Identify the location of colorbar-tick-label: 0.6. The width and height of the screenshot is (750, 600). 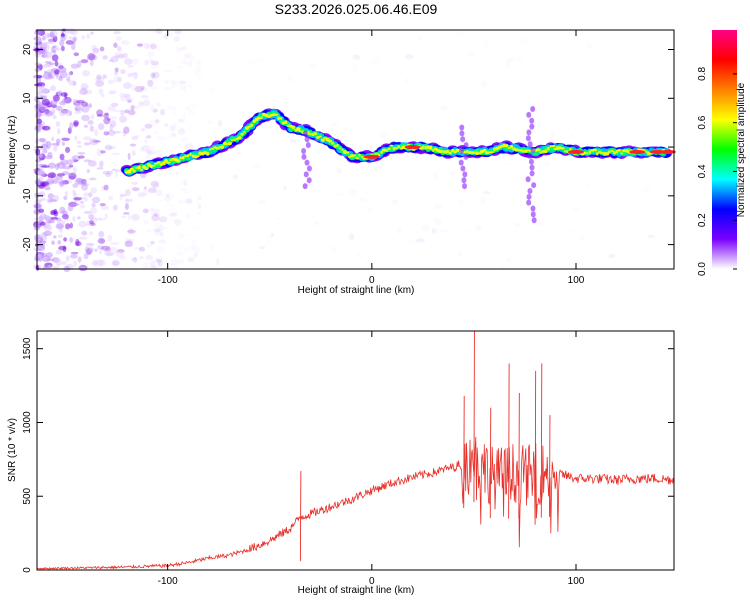
(702, 122).